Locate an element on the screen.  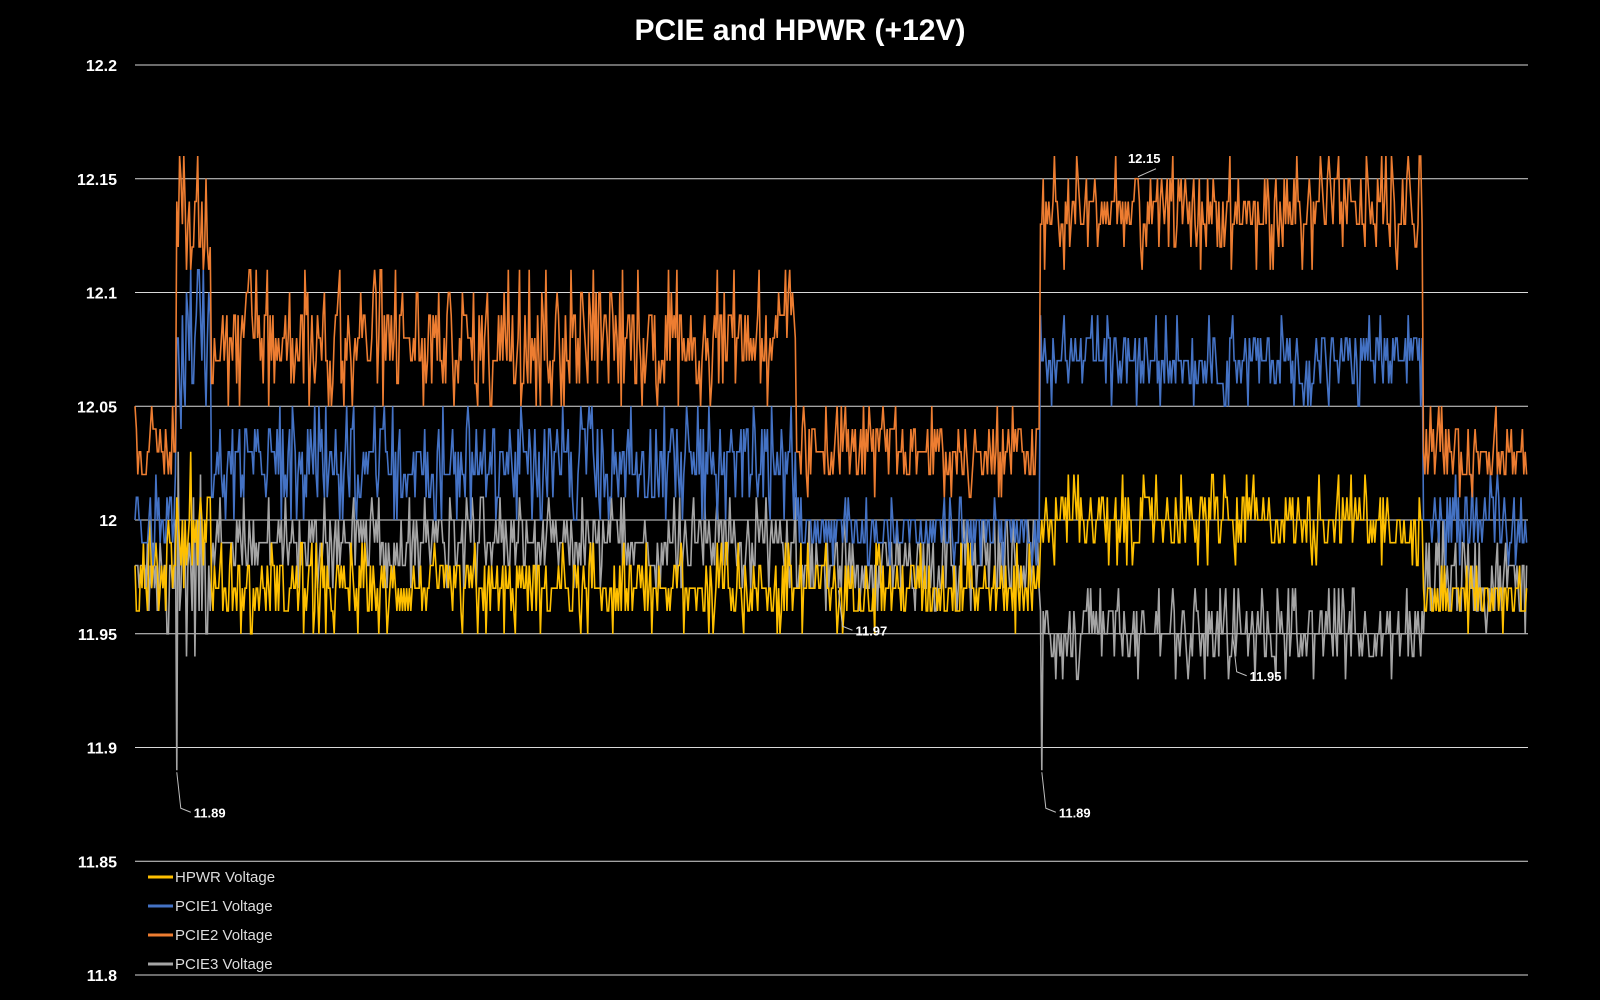
chart-title: PCIE and HPWR (+12V) is located at coordinates (800, 30).